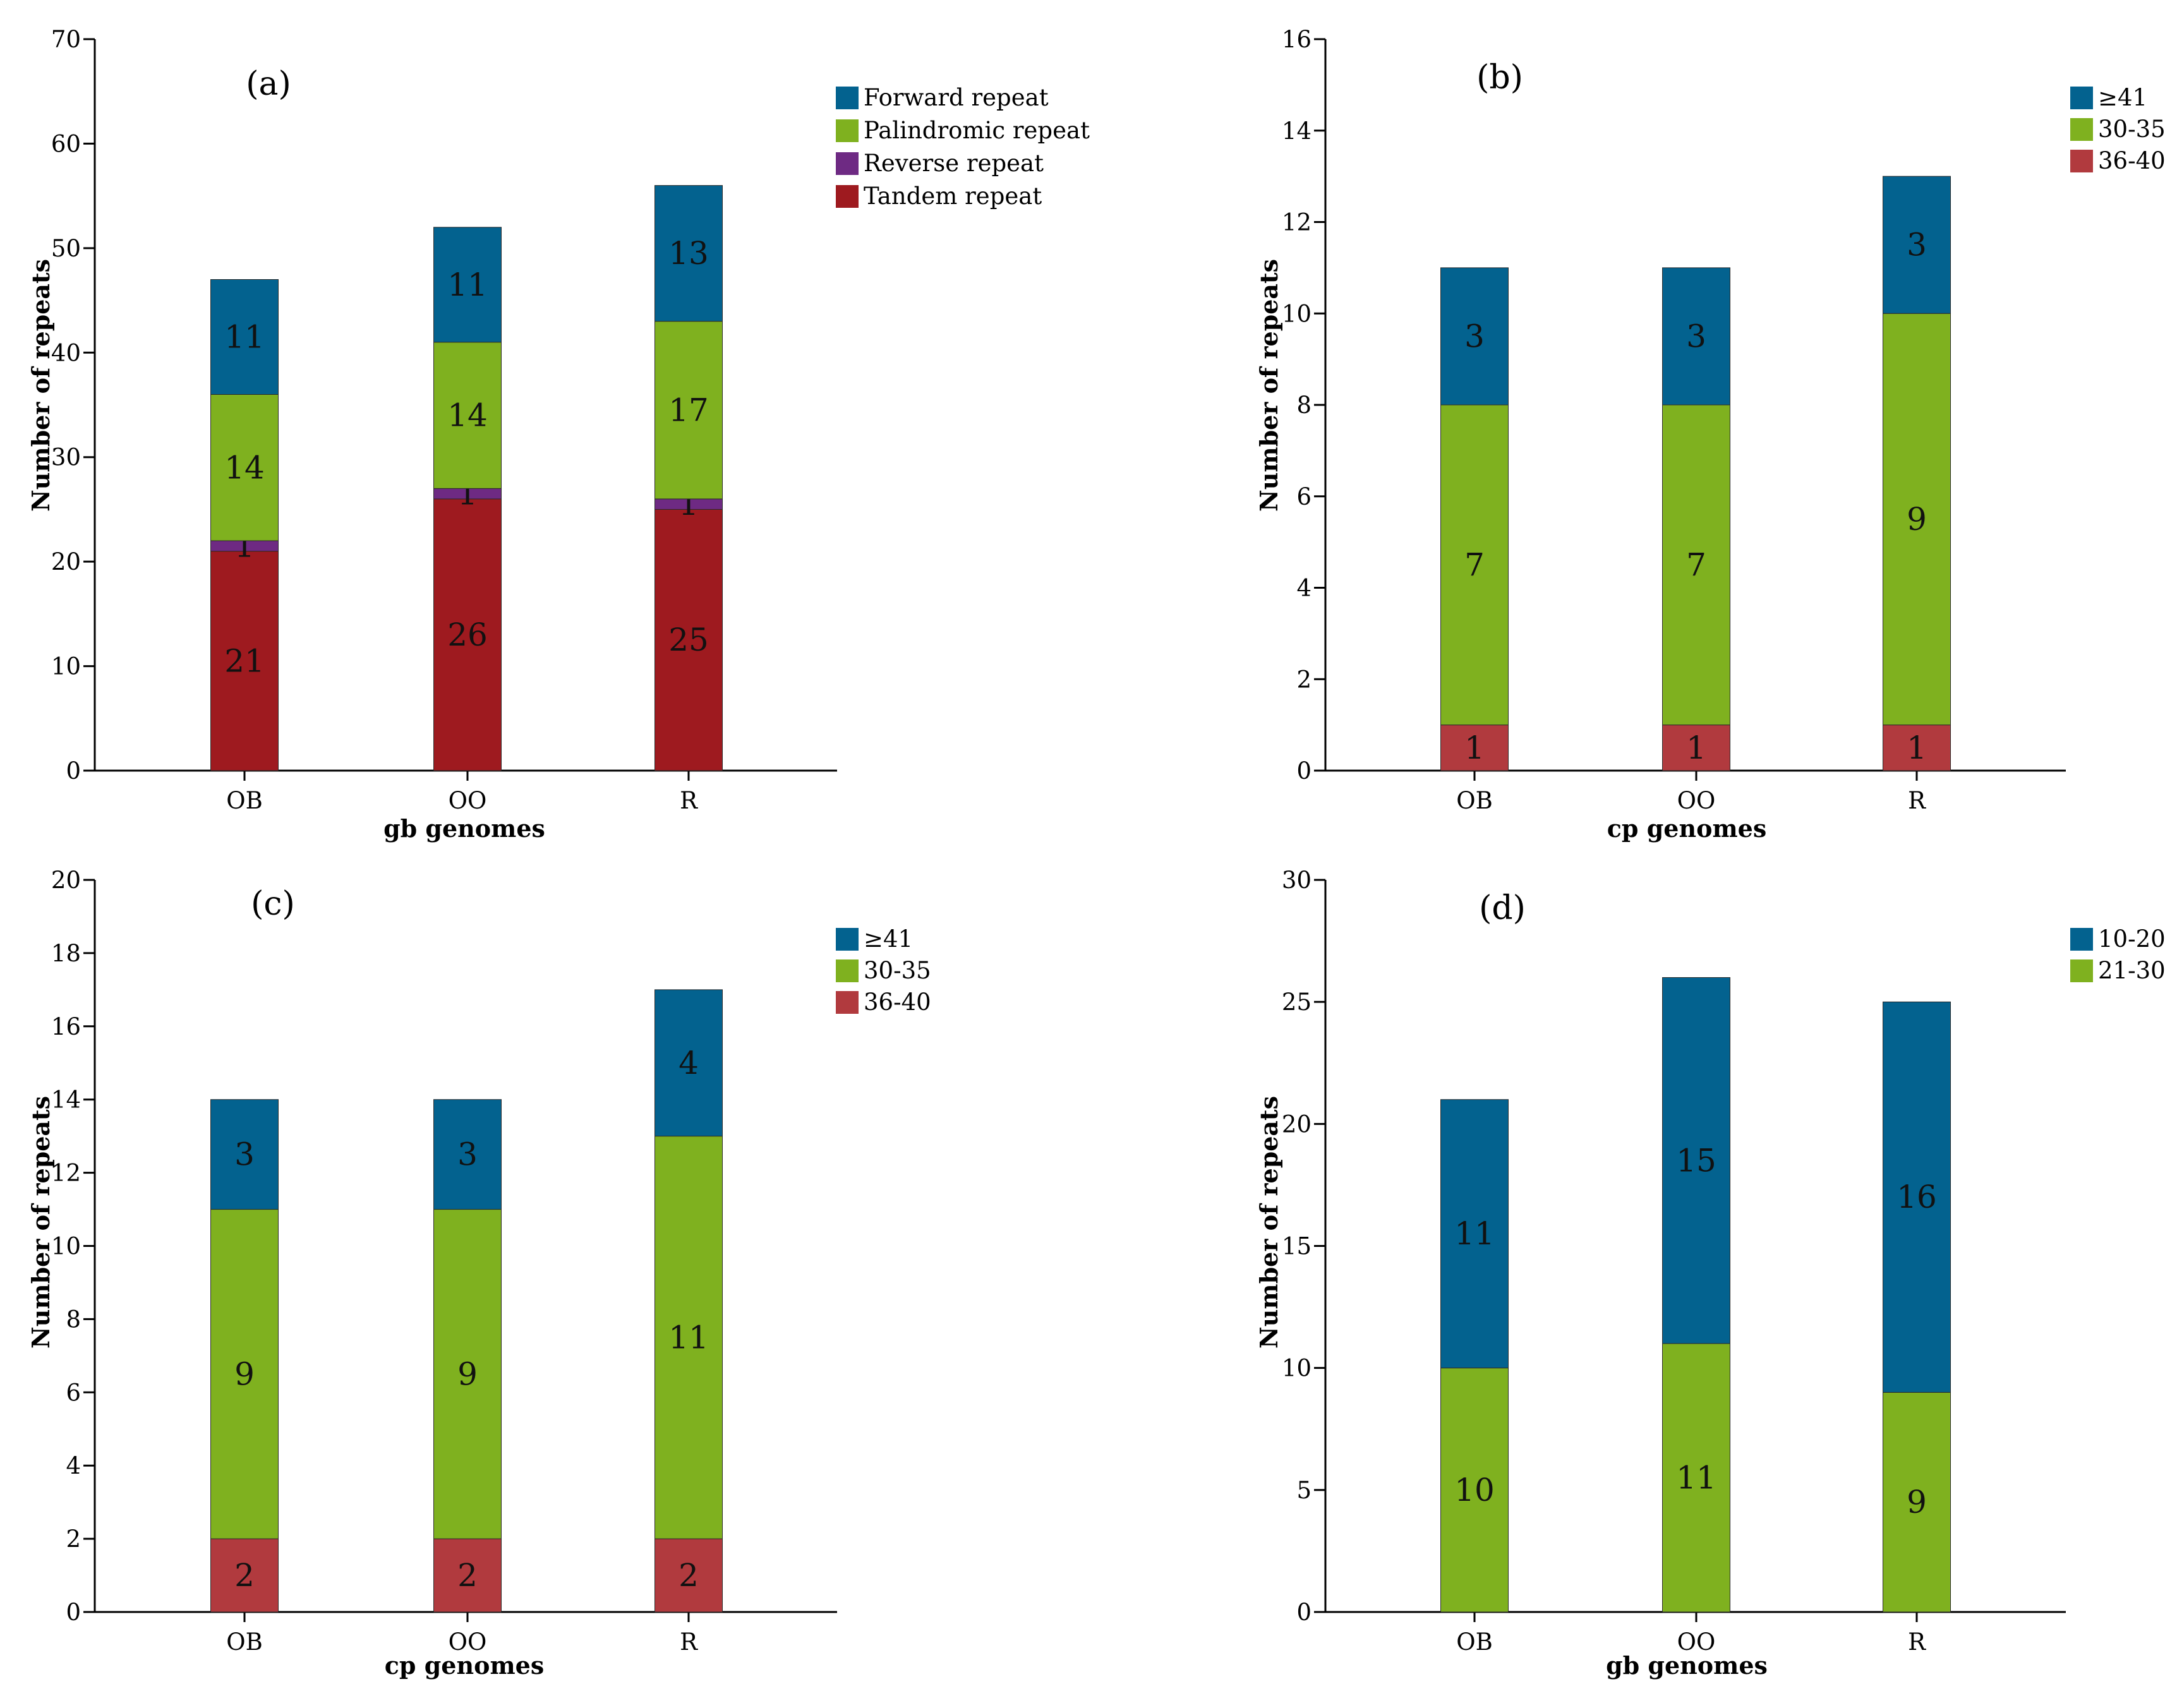 This screenshot has height=1708, width=2177. What do you see at coordinates (66, 143) in the screenshot?
I see `panel-a-ytick-label: 60` at bounding box center [66, 143].